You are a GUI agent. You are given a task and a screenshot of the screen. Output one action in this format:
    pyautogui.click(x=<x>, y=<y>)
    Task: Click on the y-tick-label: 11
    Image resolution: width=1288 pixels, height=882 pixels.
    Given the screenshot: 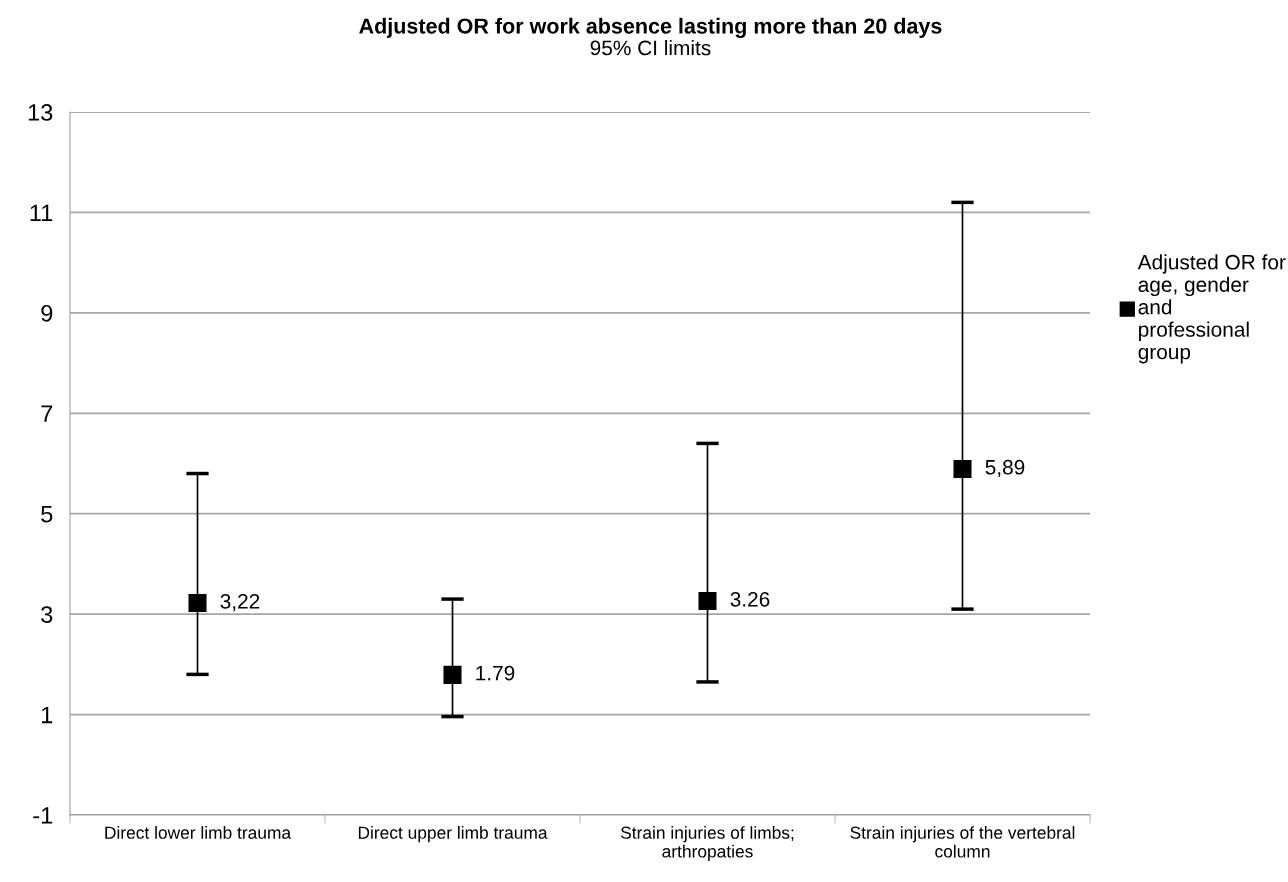 What is the action you would take?
    pyautogui.click(x=41, y=212)
    